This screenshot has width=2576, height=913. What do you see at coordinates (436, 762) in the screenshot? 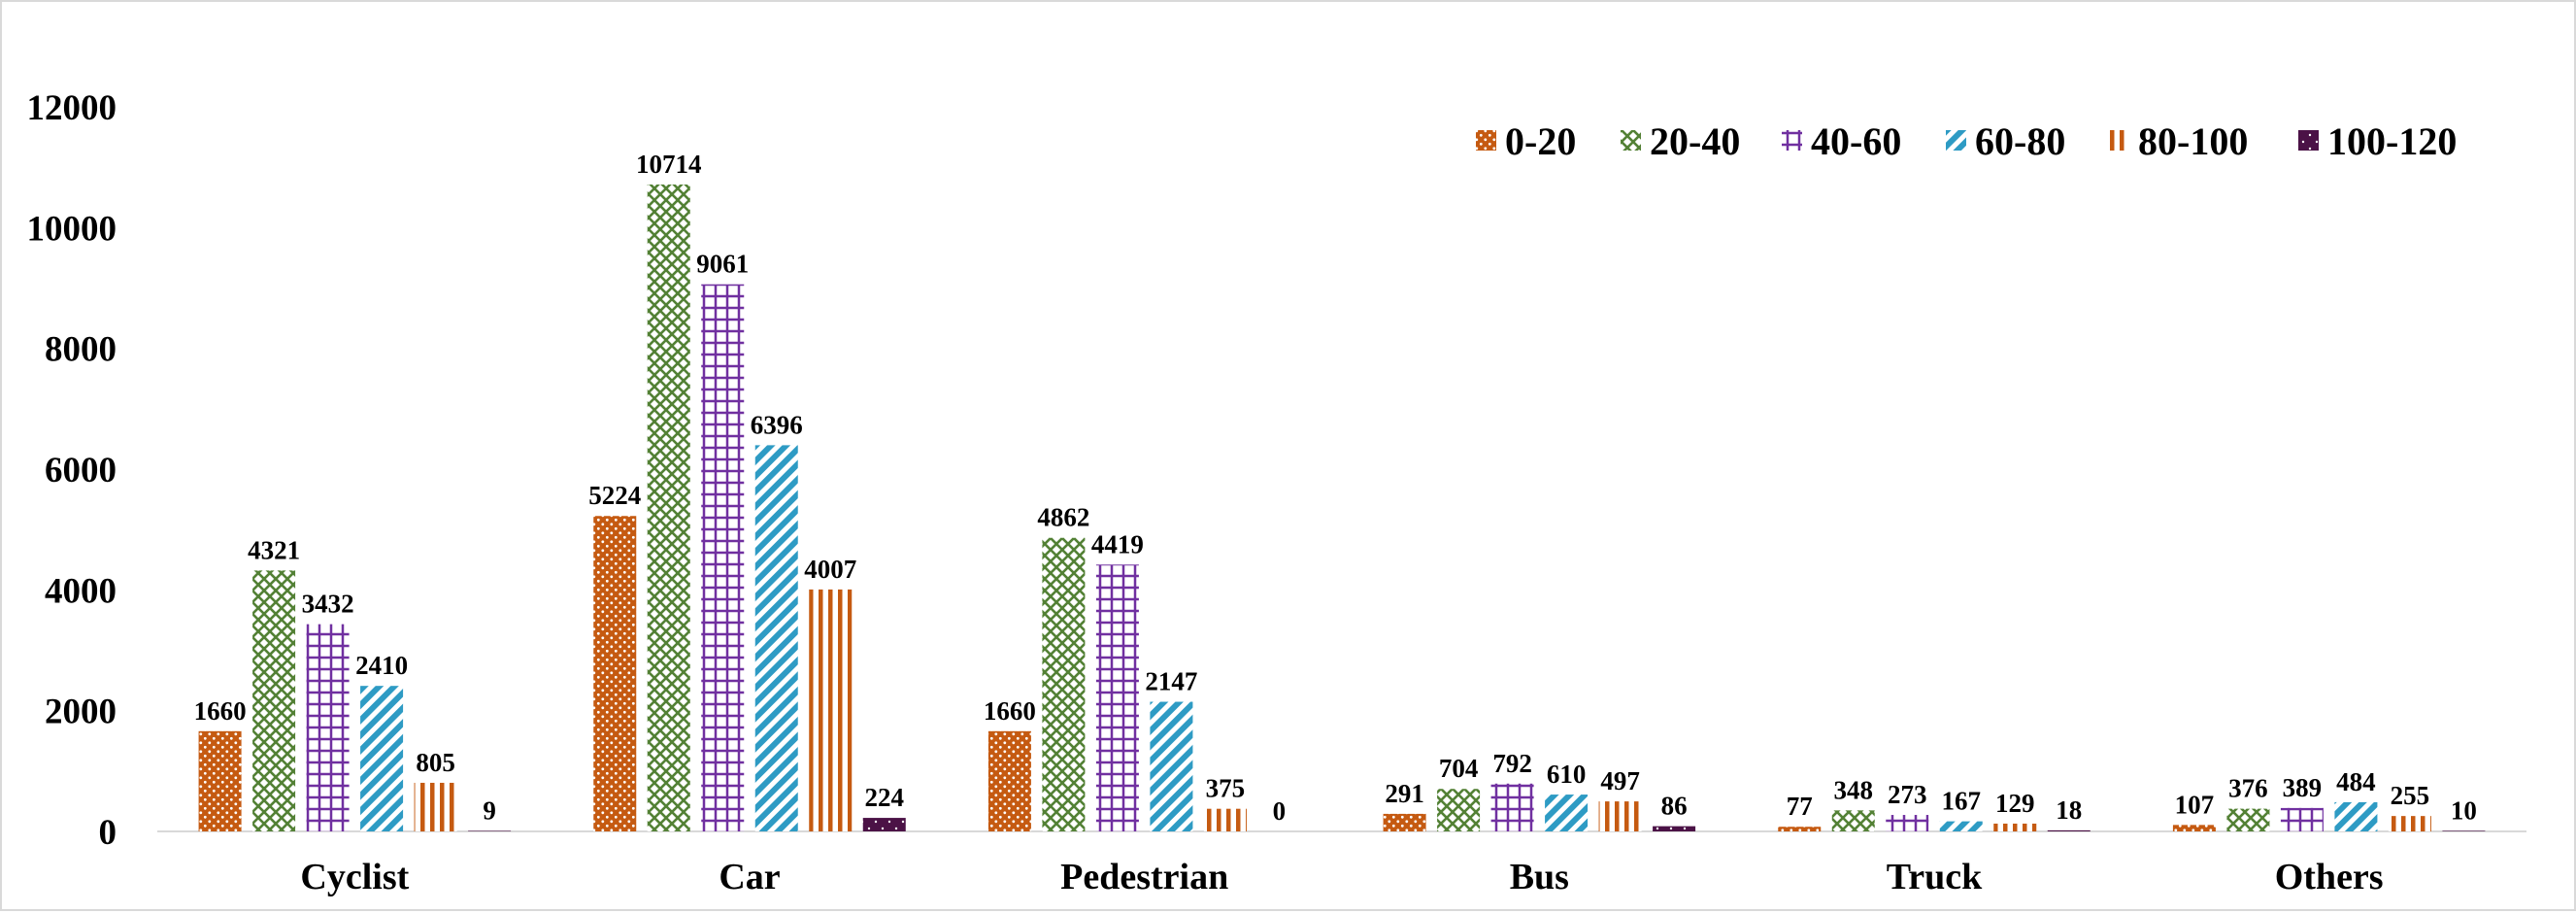
I see `data-label: 805` at bounding box center [436, 762].